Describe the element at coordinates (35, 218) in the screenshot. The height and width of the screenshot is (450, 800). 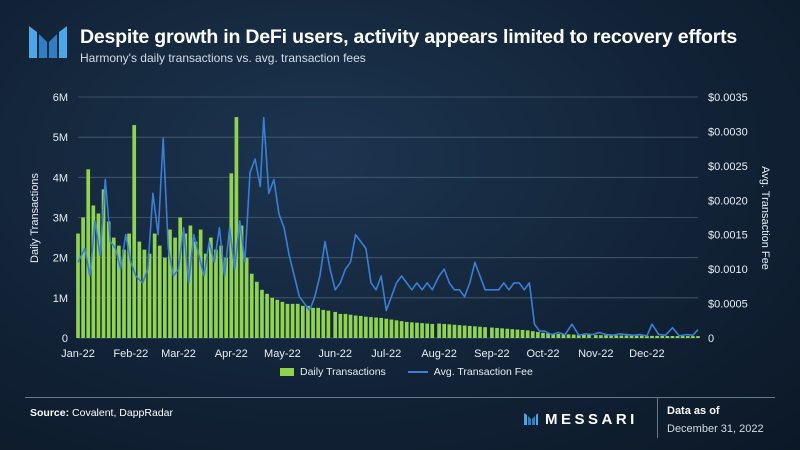
I see `y-left-axis-label: Daily Transactions` at that location.